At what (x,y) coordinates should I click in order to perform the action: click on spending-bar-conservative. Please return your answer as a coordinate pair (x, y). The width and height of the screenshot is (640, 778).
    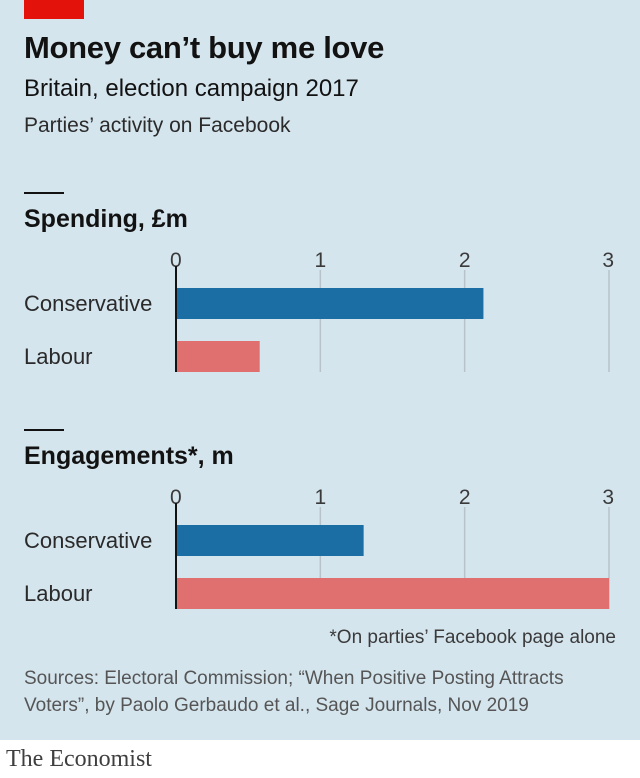
    Looking at the image, I should click on (330, 303).